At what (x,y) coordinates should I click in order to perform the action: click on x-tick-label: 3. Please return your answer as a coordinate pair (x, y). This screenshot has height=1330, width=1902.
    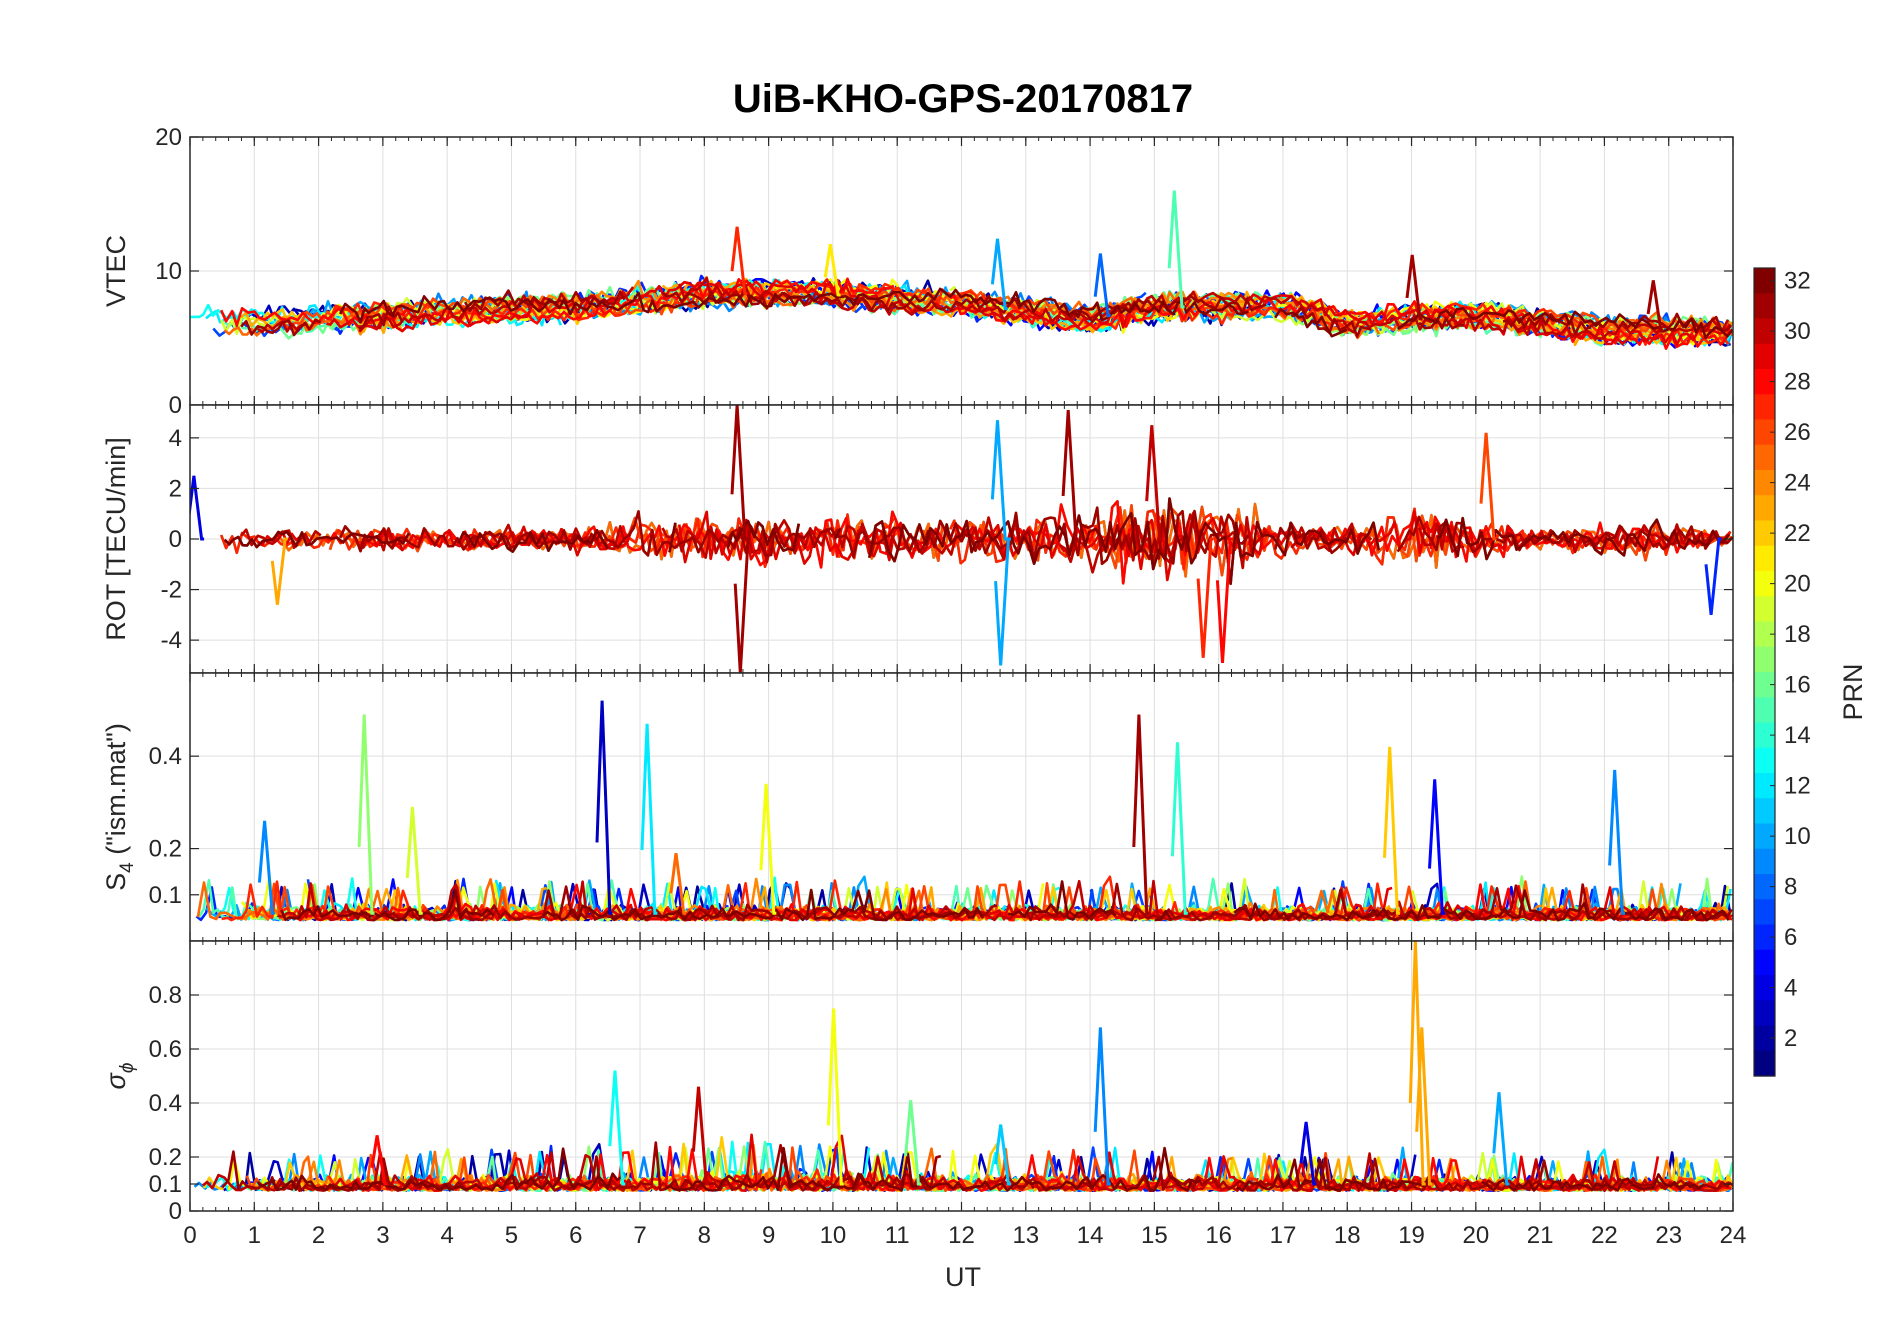
    Looking at the image, I should click on (382, 1235).